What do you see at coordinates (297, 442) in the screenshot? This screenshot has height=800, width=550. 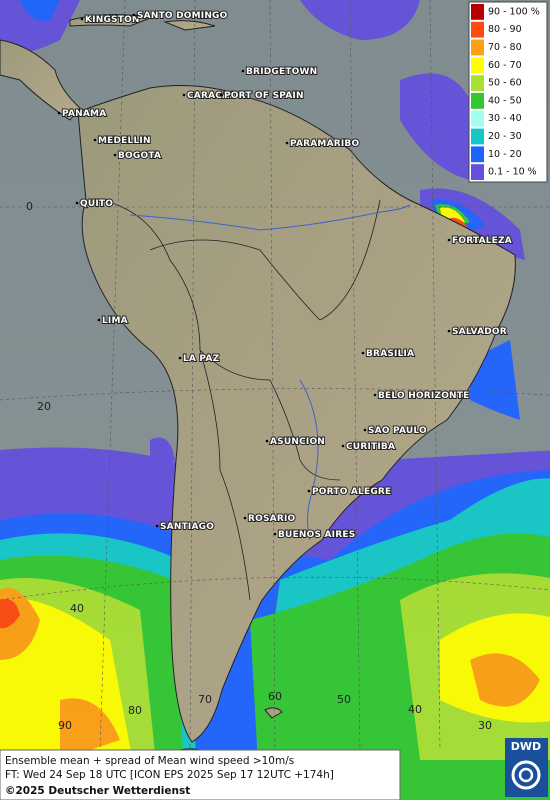 I see `city-label: ASUNCION` at bounding box center [297, 442].